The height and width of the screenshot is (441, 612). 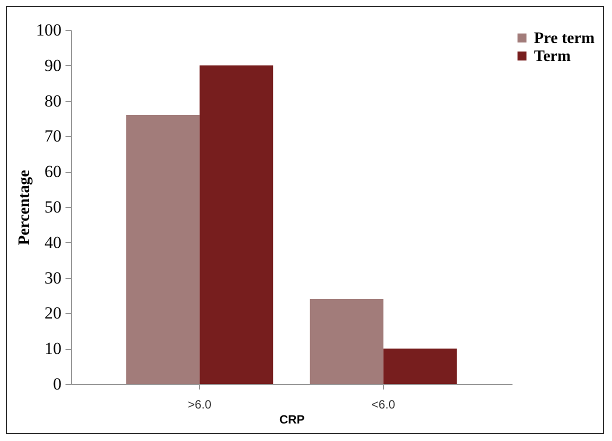 What do you see at coordinates (53, 313) in the screenshot?
I see `y-tick-label: 20` at bounding box center [53, 313].